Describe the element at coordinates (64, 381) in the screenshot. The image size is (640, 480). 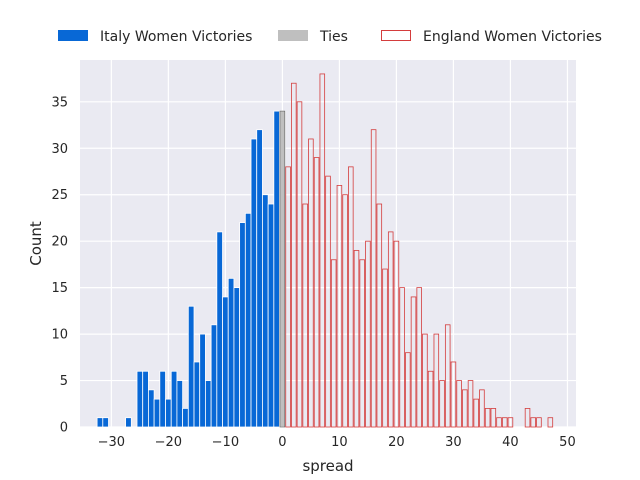
I see `y-tick-label: 5` at that location.